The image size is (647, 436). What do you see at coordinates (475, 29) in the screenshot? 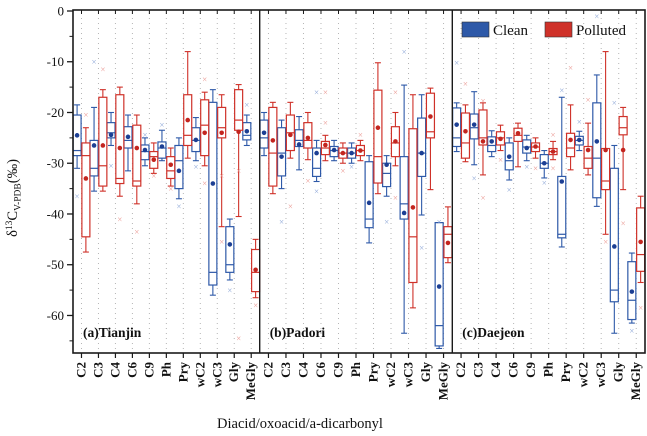
I see `legend-swatch-clean` at bounding box center [475, 29].